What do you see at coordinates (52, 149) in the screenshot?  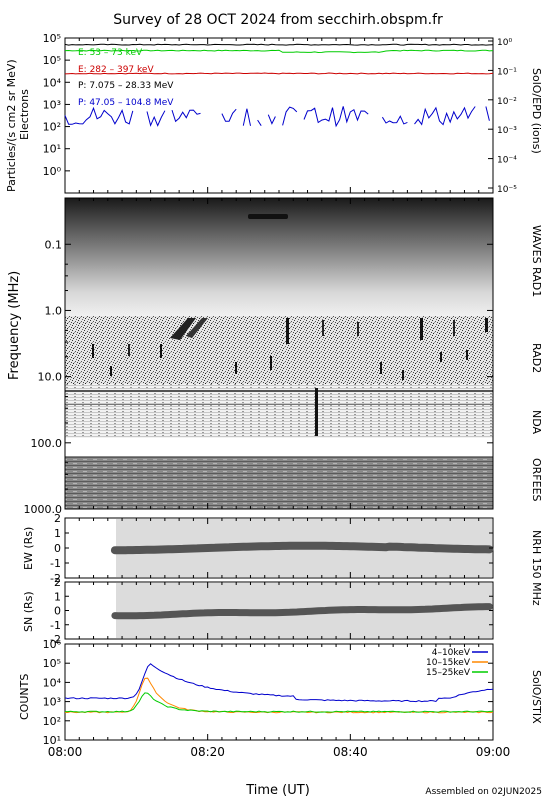 I see `particles-left-tick-label: 10¹` at bounding box center [52, 149].